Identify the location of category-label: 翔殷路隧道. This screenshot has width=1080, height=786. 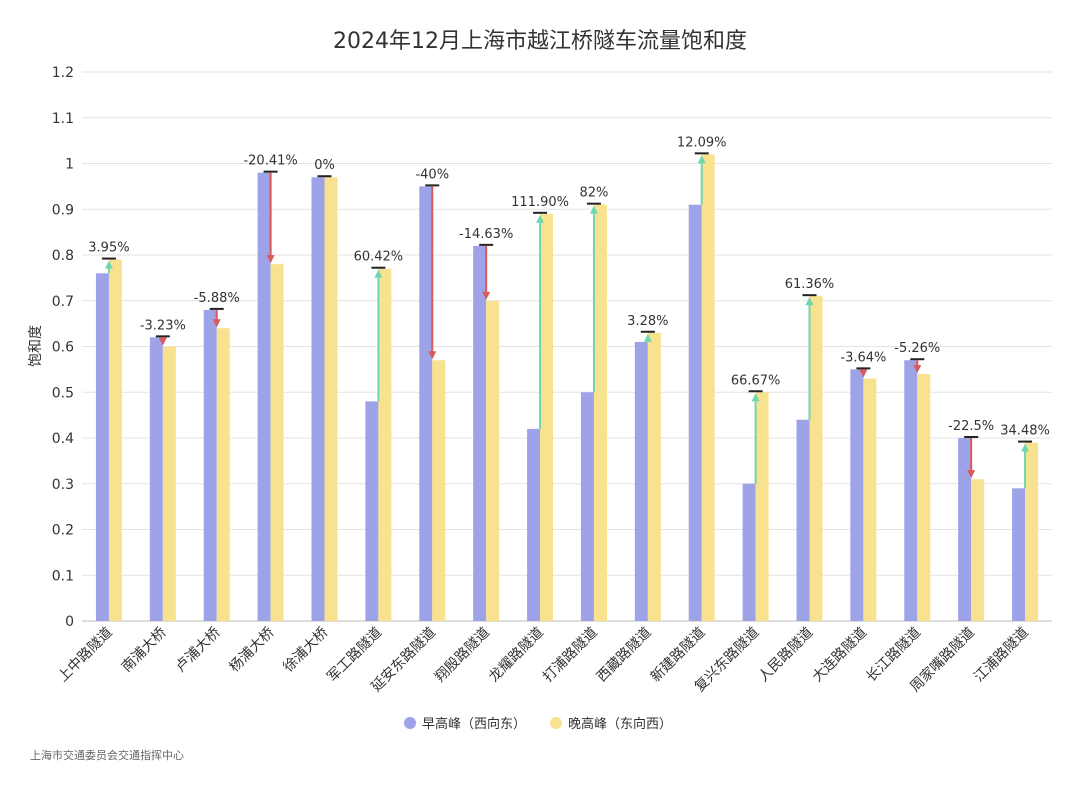
(462, 655).